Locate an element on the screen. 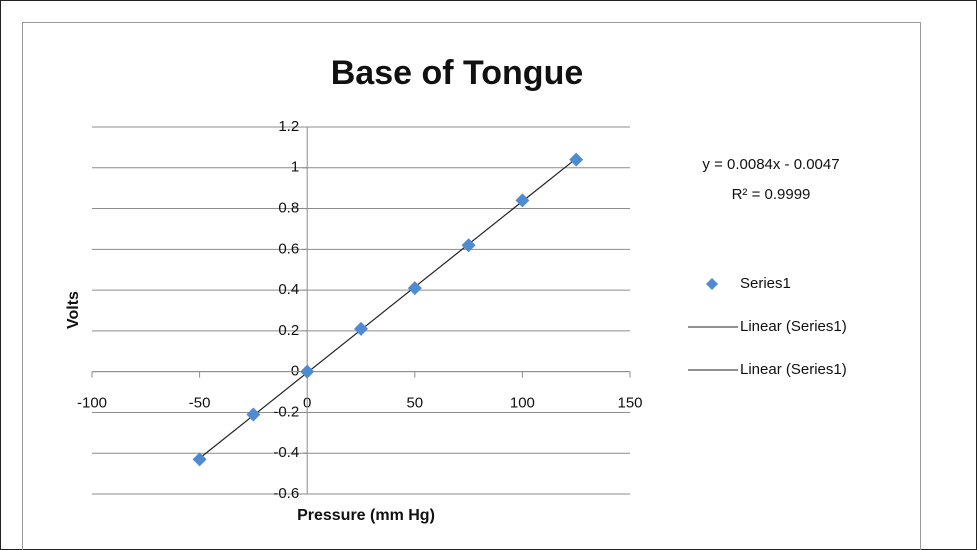 This screenshot has width=977, height=550. chart-title: Base of Tongue is located at coordinates (457, 73).